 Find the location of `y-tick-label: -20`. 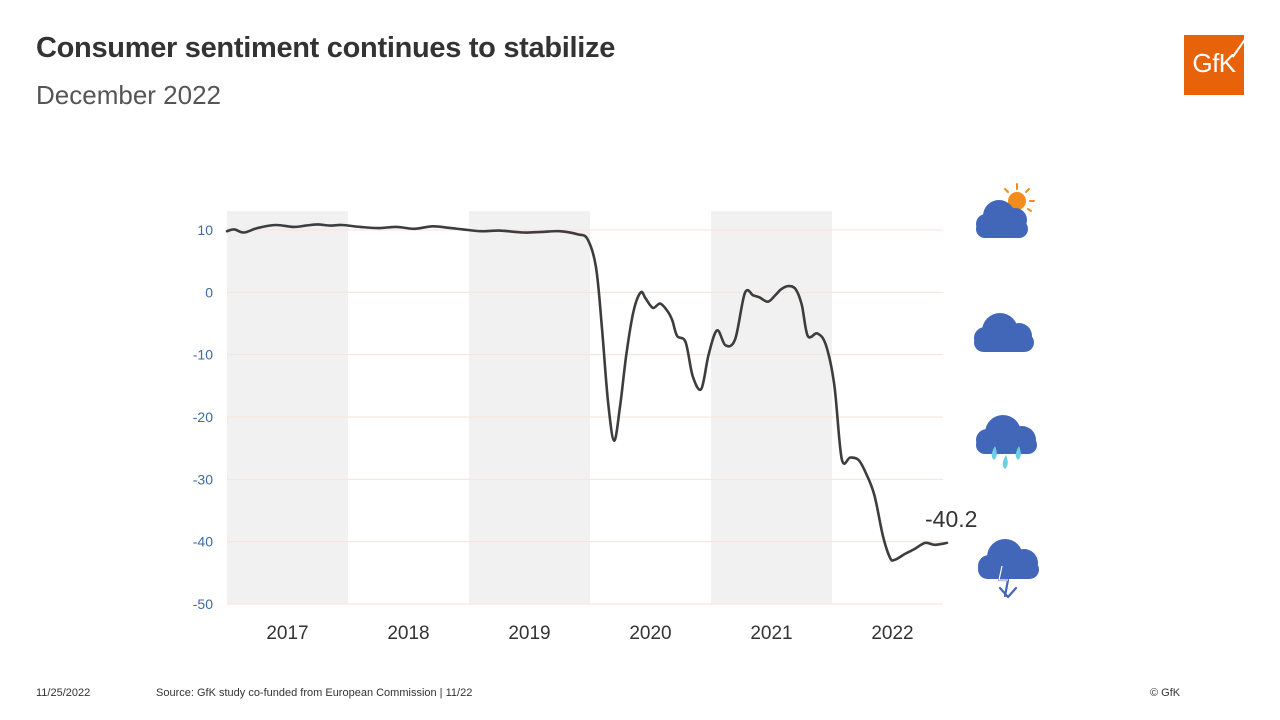

y-tick-label: -20 is located at coordinates (203, 417).